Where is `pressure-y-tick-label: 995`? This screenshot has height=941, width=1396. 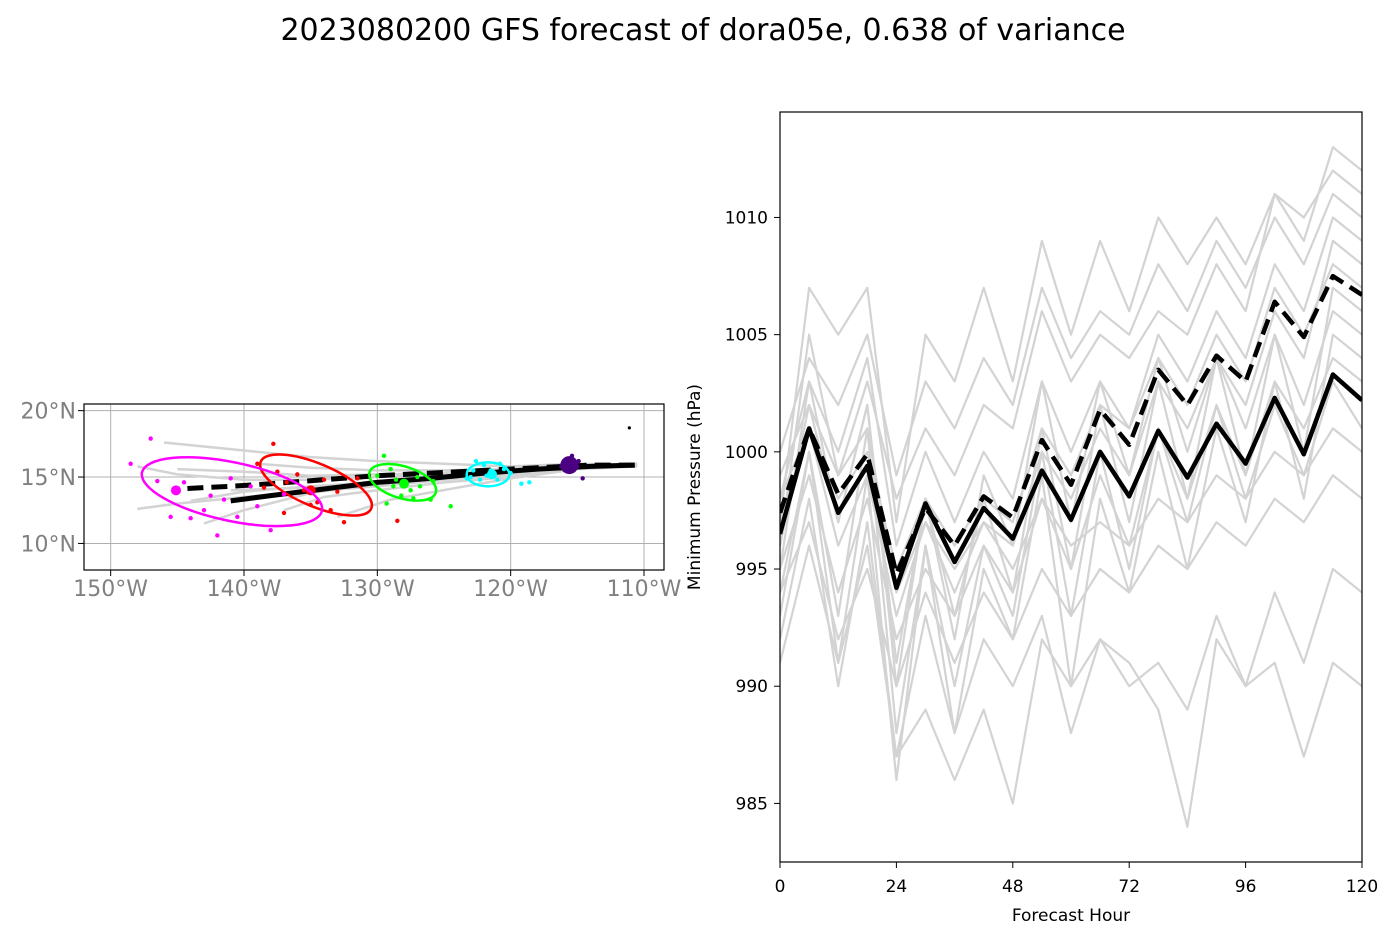 pressure-y-tick-label: 995 is located at coordinates (752, 570).